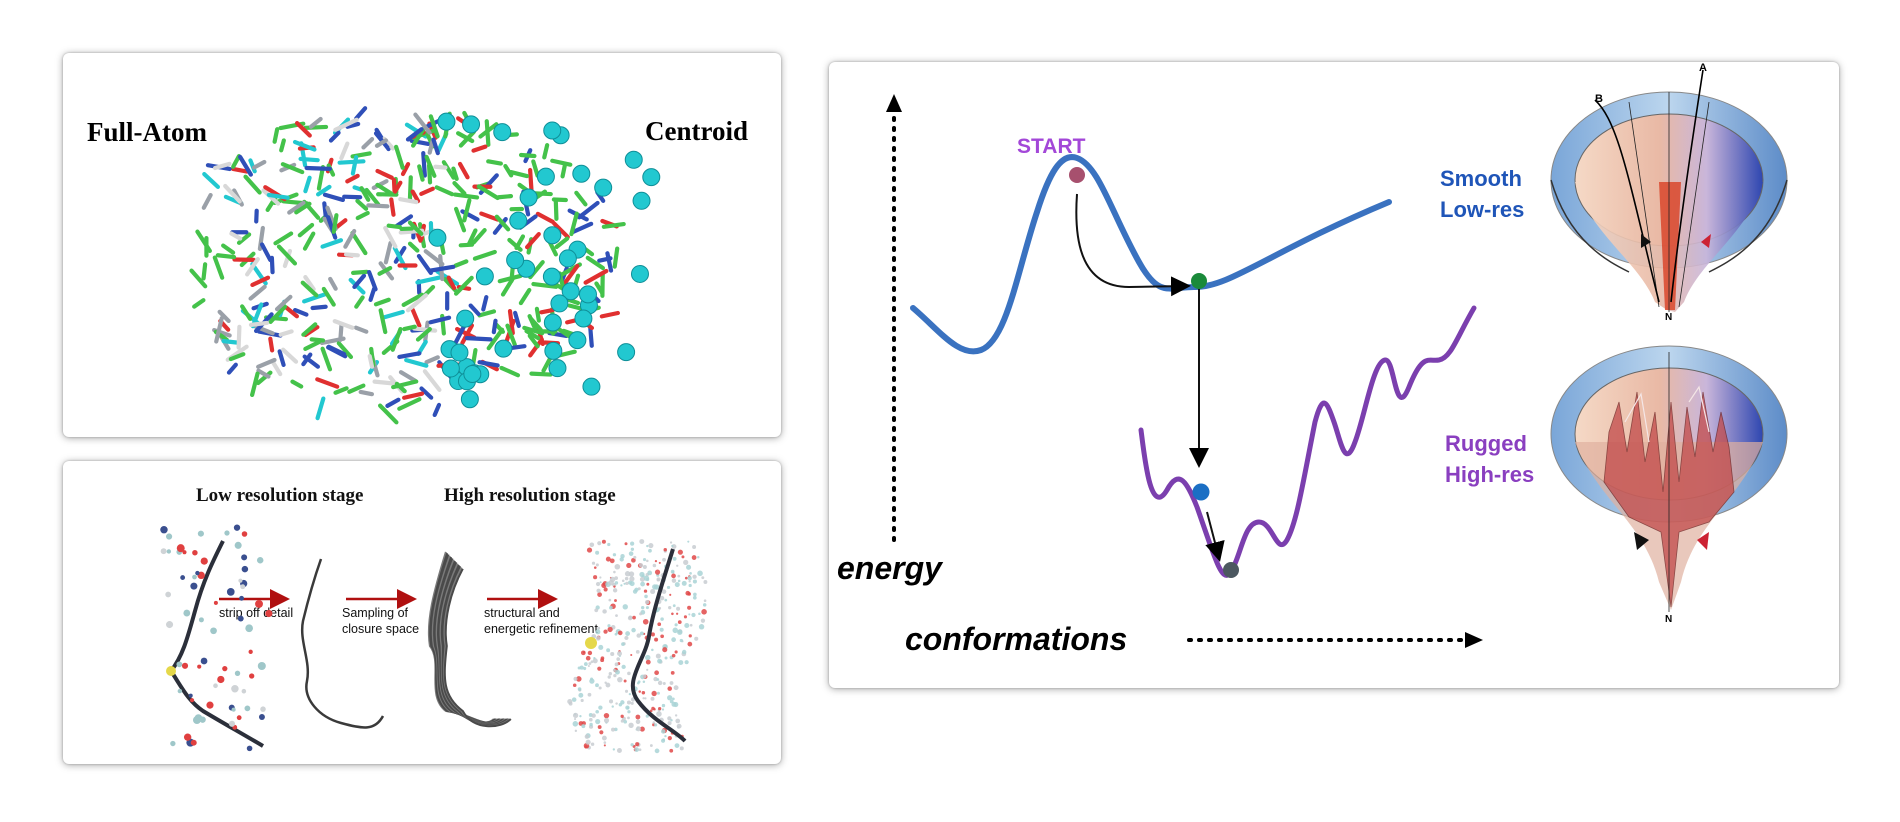 Image resolution: width=1900 pixels, height=822 pixels. Describe the element at coordinates (477, 648) in the screenshot. I see `sampled-loop` at that location.